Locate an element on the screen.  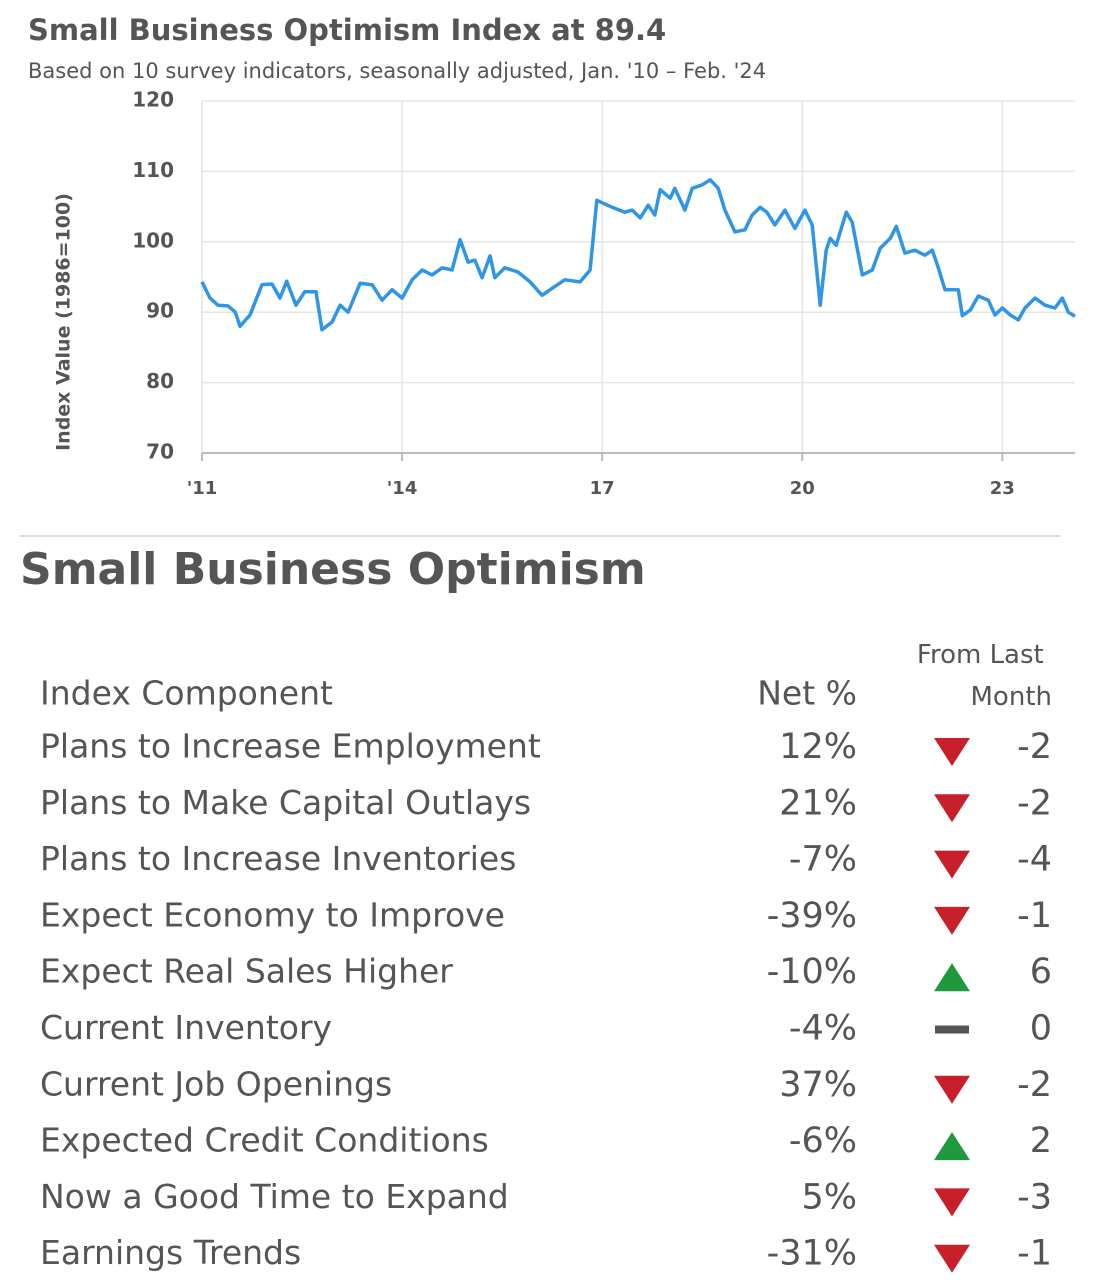
net-percent: 12% is located at coordinates (818, 747).